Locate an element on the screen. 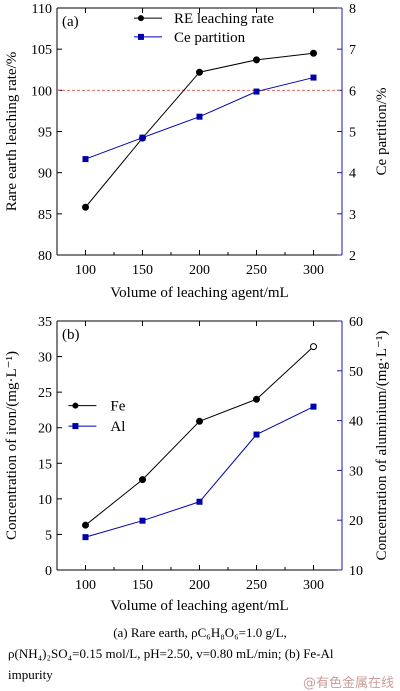 The width and height of the screenshot is (400, 691). y-left-tick-label: 105 is located at coordinates (41, 50).